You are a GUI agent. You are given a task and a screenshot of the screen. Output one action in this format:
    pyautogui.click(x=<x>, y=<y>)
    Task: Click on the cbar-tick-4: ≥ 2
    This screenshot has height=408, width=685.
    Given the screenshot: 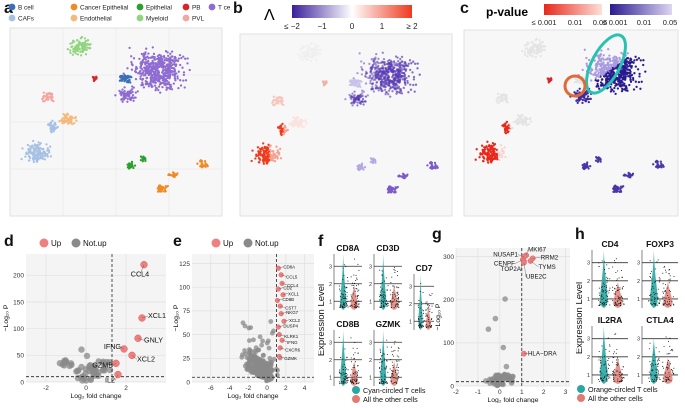 What is the action you would take?
    pyautogui.click(x=412, y=26)
    